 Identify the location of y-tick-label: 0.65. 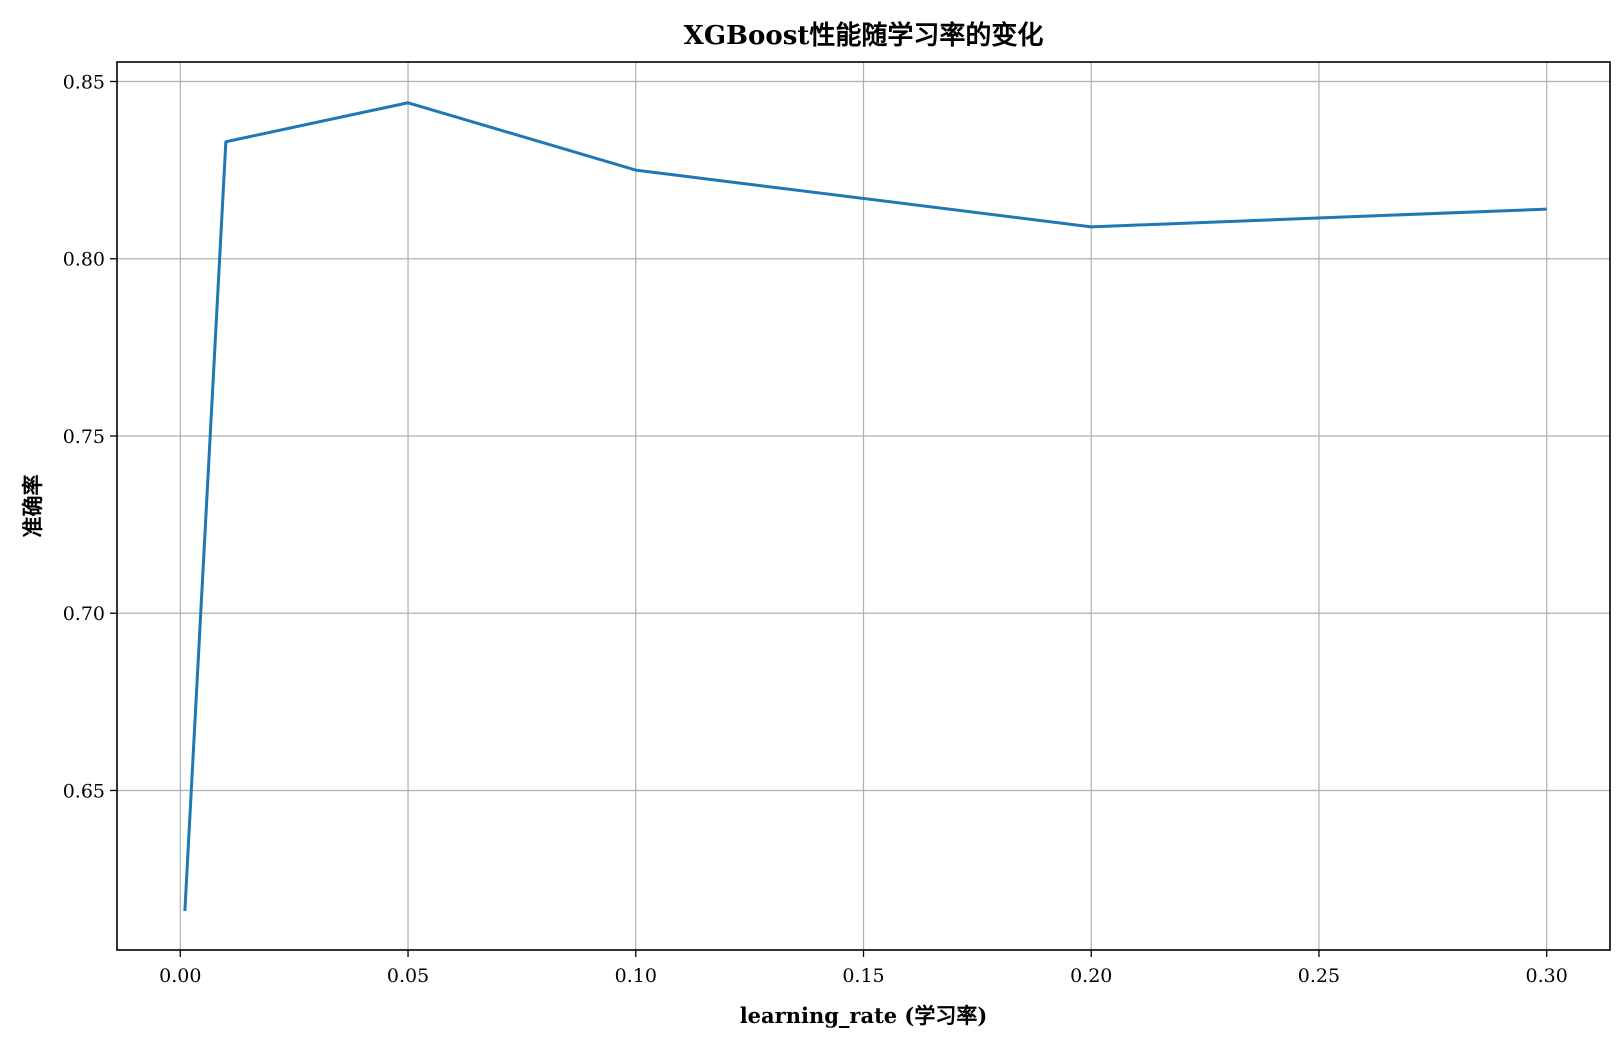
(84, 791).